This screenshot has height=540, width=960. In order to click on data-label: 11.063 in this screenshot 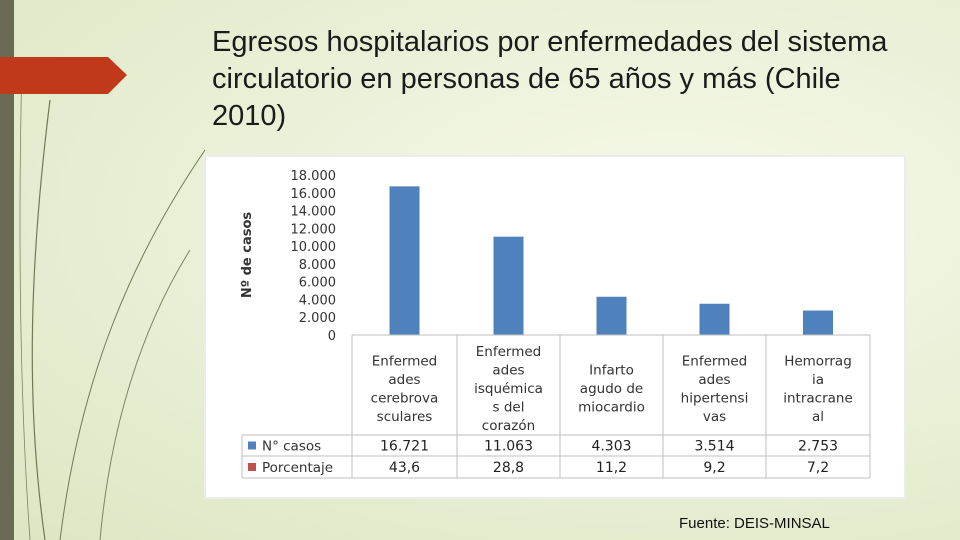, I will do `click(508, 447)`.